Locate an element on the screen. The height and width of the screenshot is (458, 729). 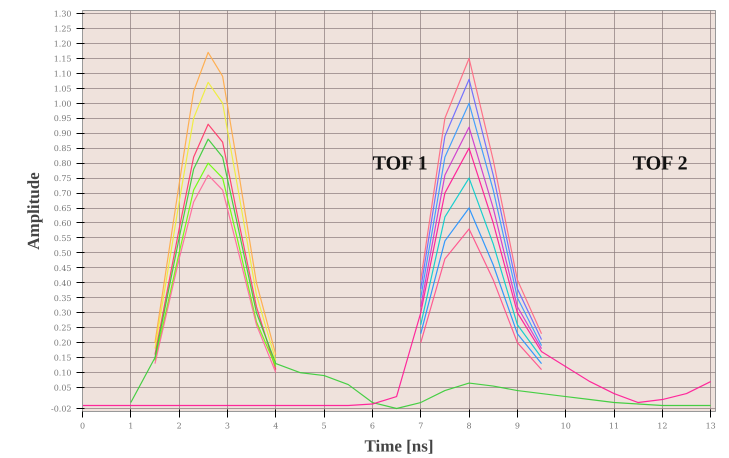
y-tick-label: 0.25 is located at coordinates (63, 328).